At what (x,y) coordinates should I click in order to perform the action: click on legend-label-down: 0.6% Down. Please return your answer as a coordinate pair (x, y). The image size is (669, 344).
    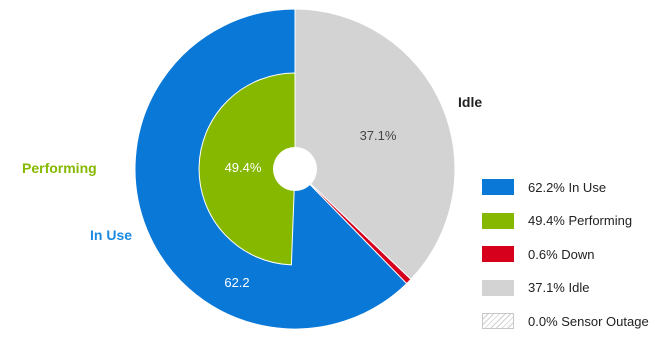
    Looking at the image, I should click on (561, 254).